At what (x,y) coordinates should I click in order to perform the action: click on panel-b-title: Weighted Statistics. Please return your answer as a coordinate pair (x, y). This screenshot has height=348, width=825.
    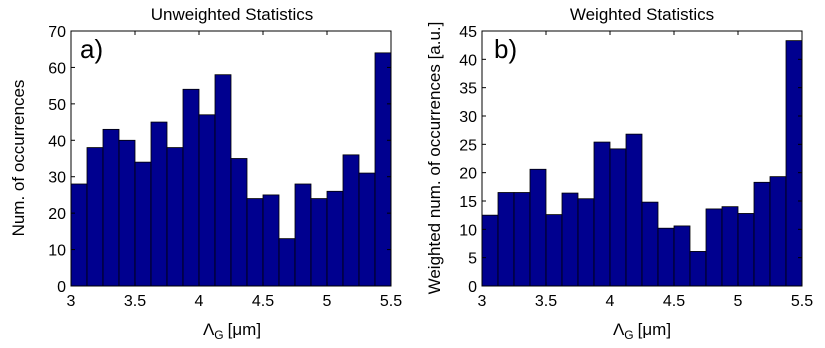
    Looking at the image, I should click on (642, 14).